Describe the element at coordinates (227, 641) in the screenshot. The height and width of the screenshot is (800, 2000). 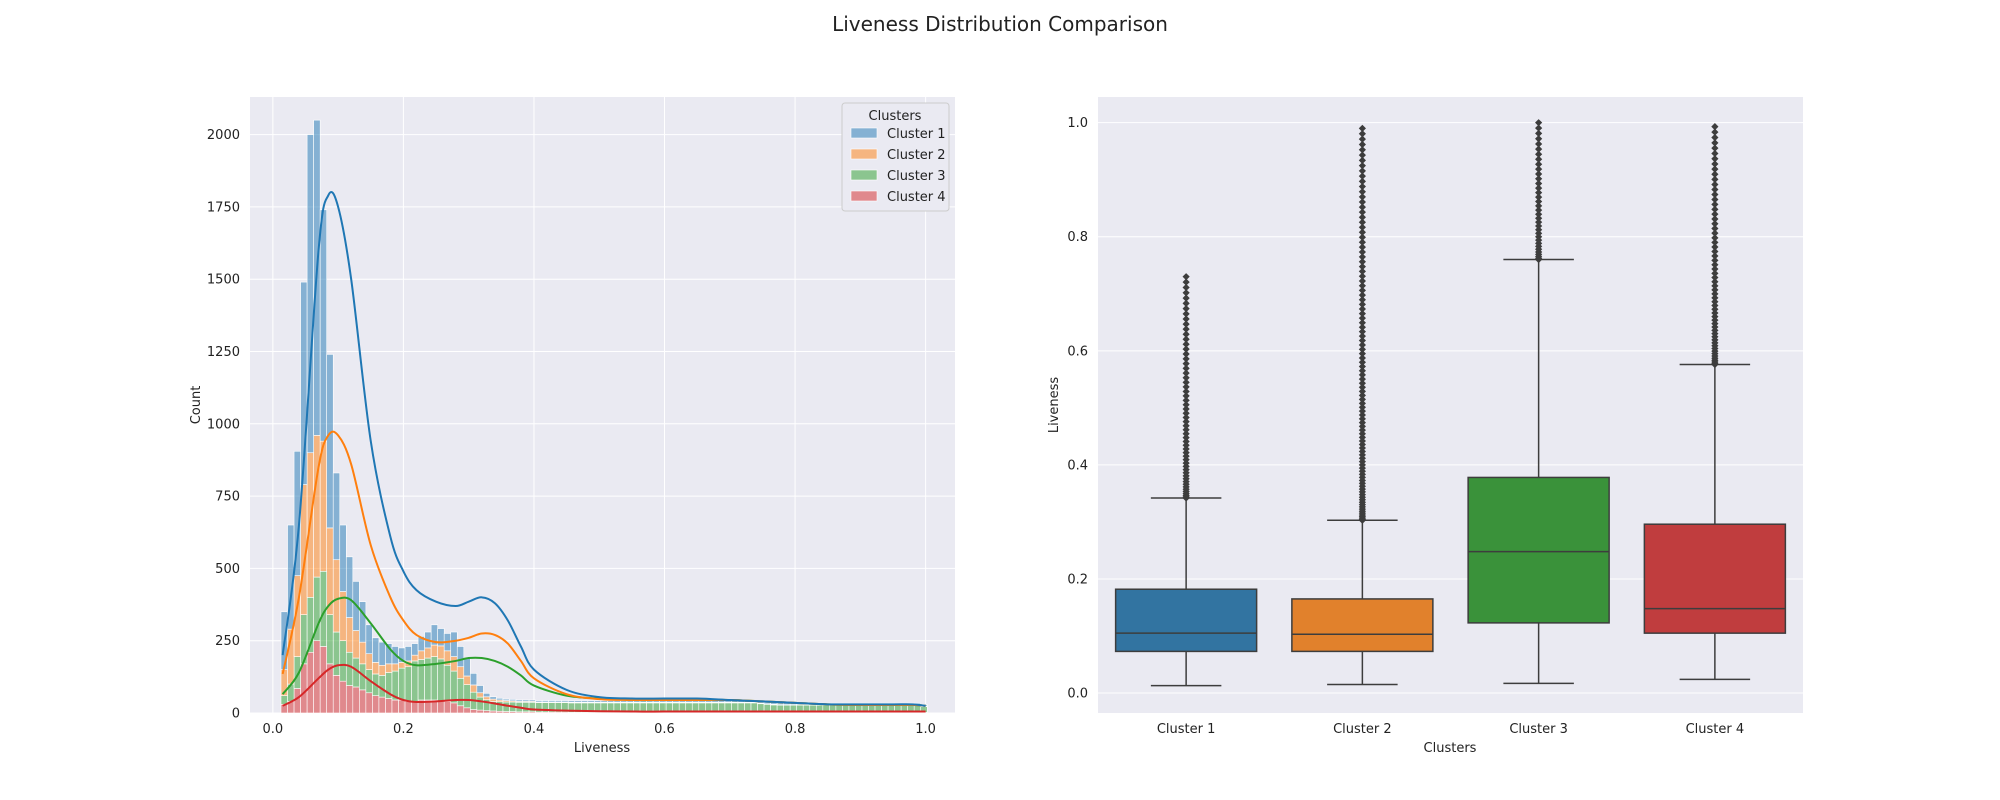
I see `y-tick-label: 250` at that location.